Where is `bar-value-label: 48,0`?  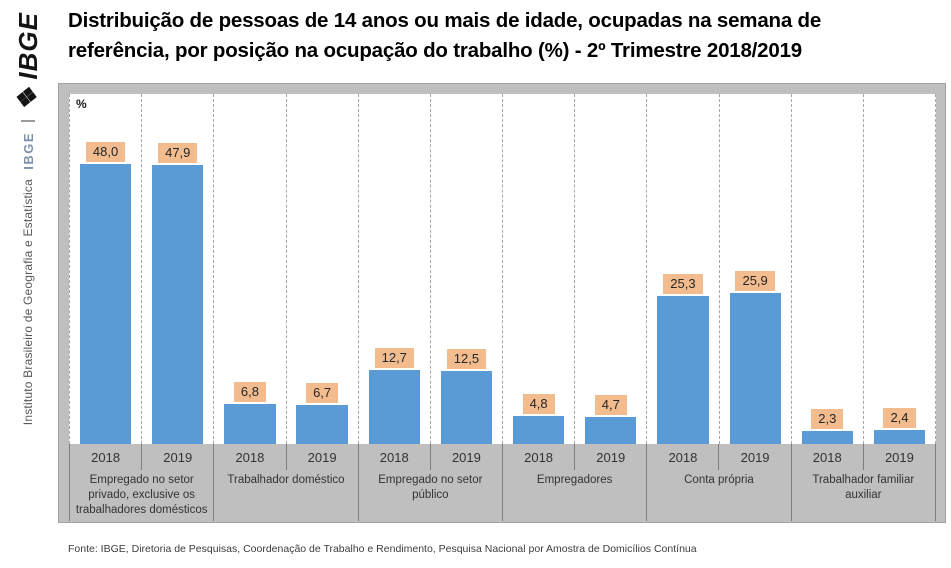
bar-value-label: 48,0 is located at coordinates (105, 152).